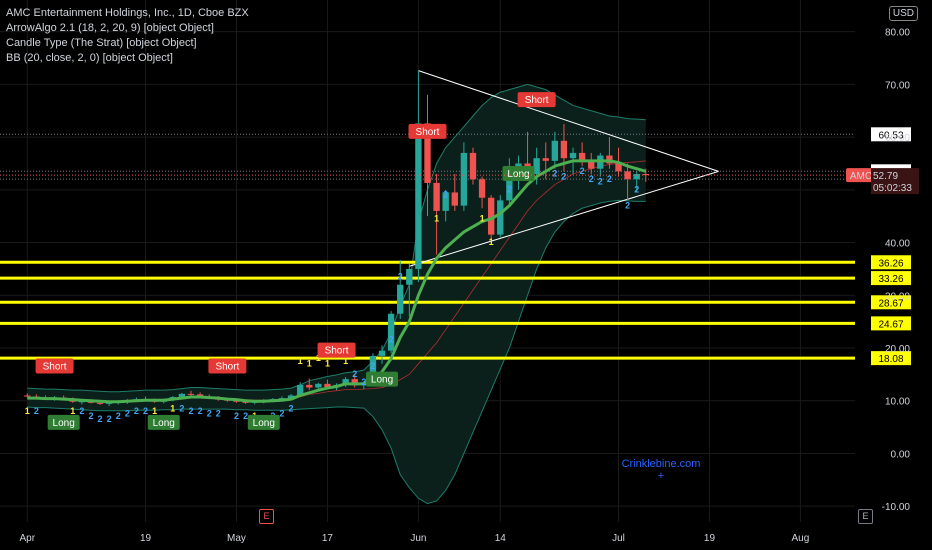 Image resolution: width=932 pixels, height=550 pixels. Describe the element at coordinates (618, 538) in the screenshot. I see `date-tick-label: Jul` at that location.